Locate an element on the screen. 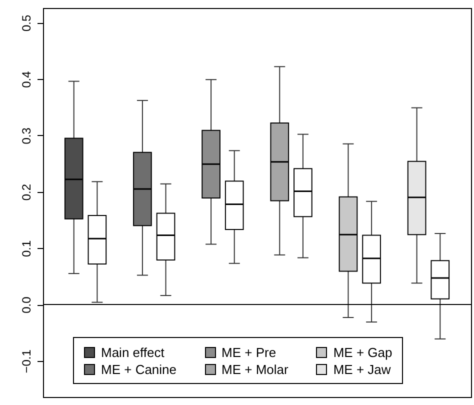  y-tick-label: 0.2 is located at coordinates (27, 192).